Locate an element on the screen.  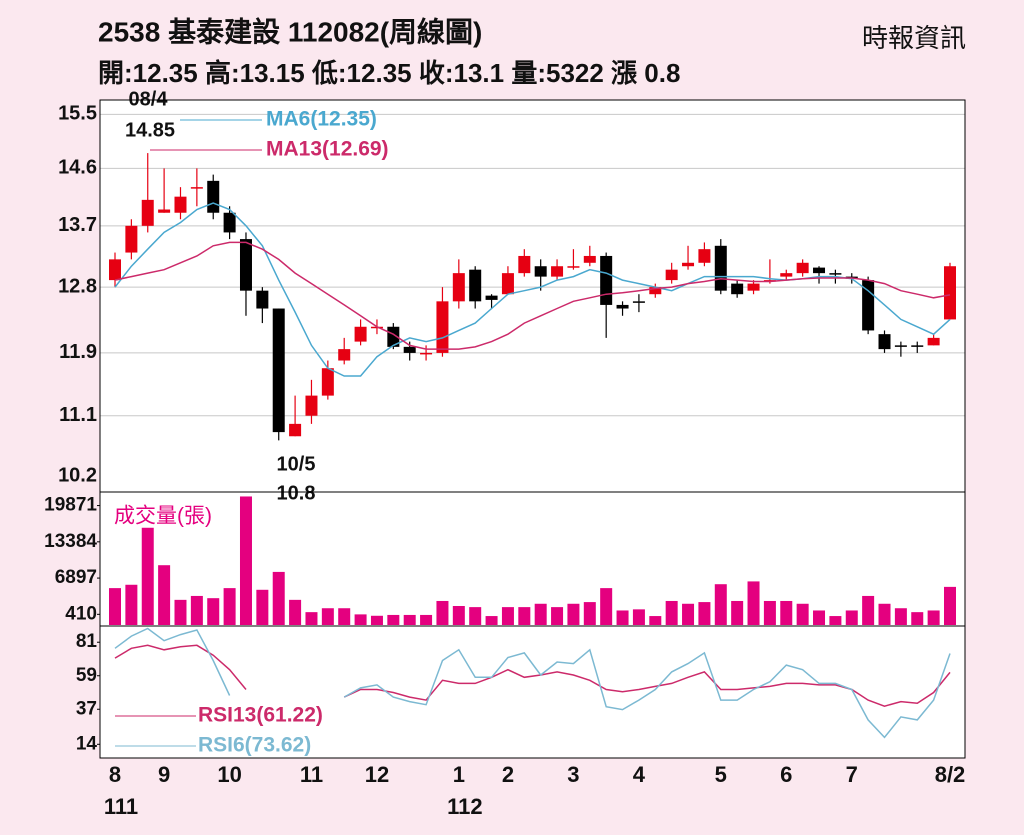
x-tick-label: 11 is located at coordinates (311, 774).